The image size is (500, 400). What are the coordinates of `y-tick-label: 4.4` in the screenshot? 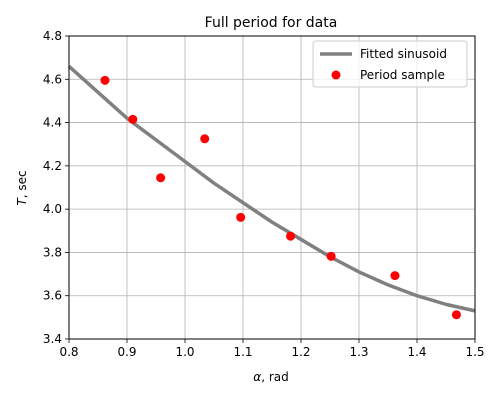 It's located at (52, 123).